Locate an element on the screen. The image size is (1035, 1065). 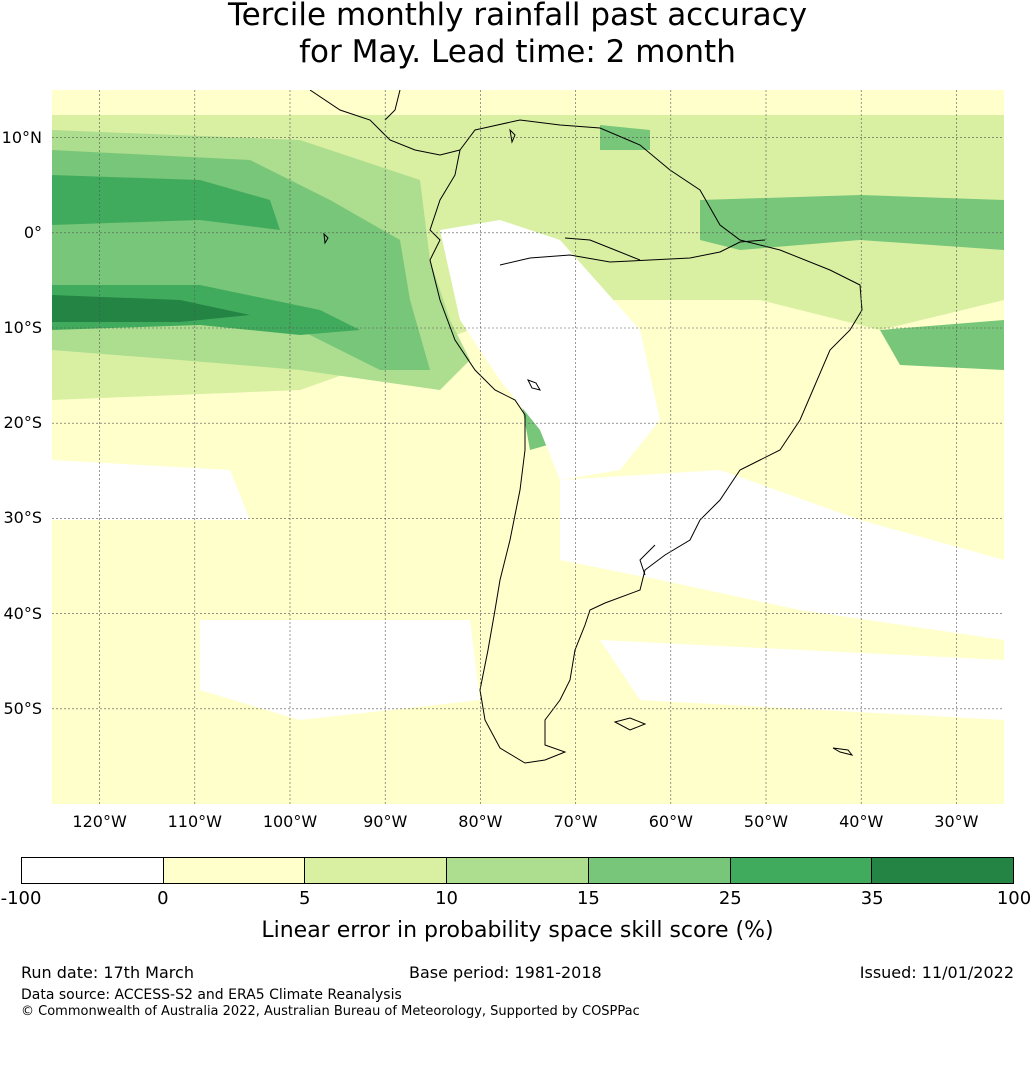
central-america-coastline is located at coordinates (385, 123).